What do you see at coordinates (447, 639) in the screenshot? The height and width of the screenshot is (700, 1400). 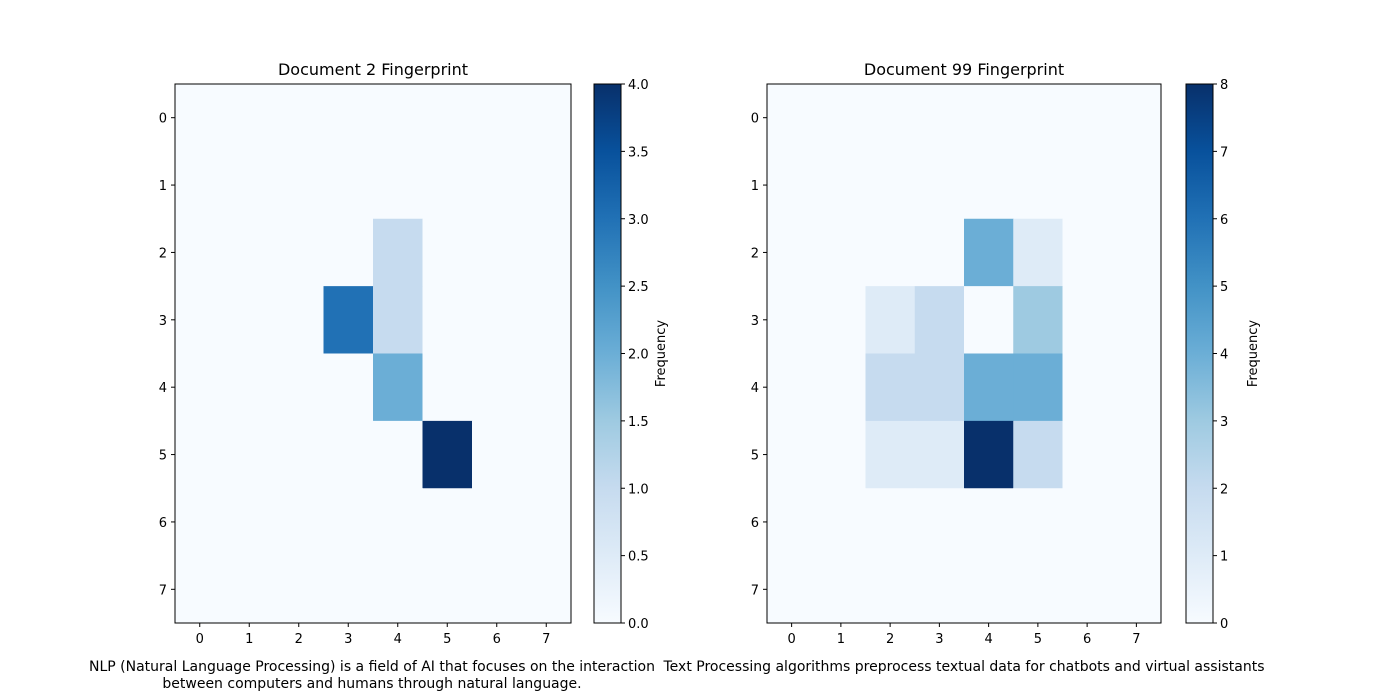 I see `x-tick-label: 5` at bounding box center [447, 639].